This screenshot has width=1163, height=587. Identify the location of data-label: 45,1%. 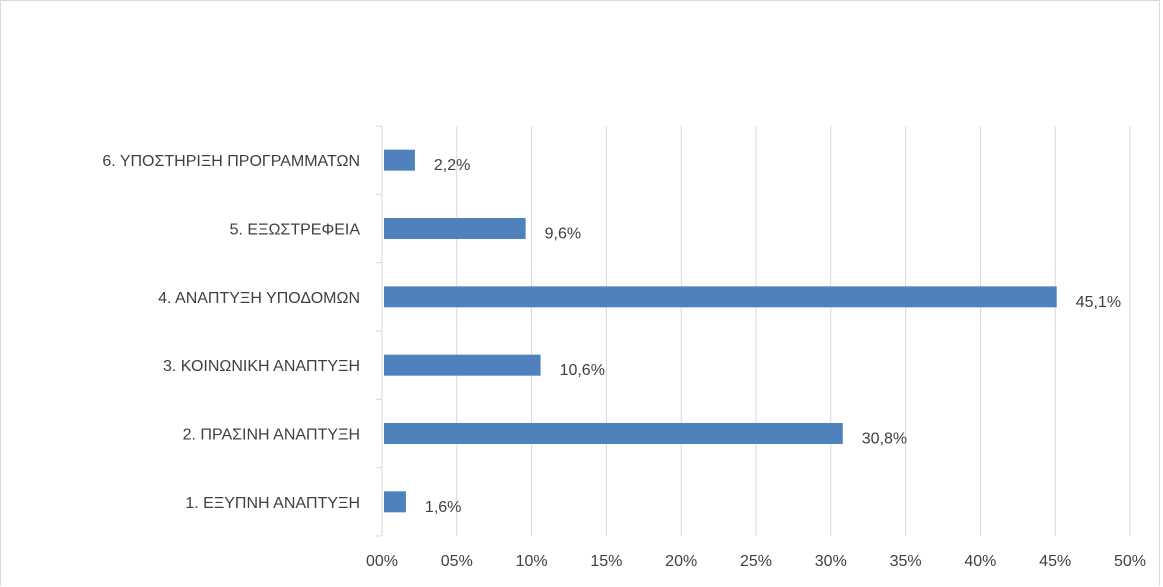
(1098, 302).